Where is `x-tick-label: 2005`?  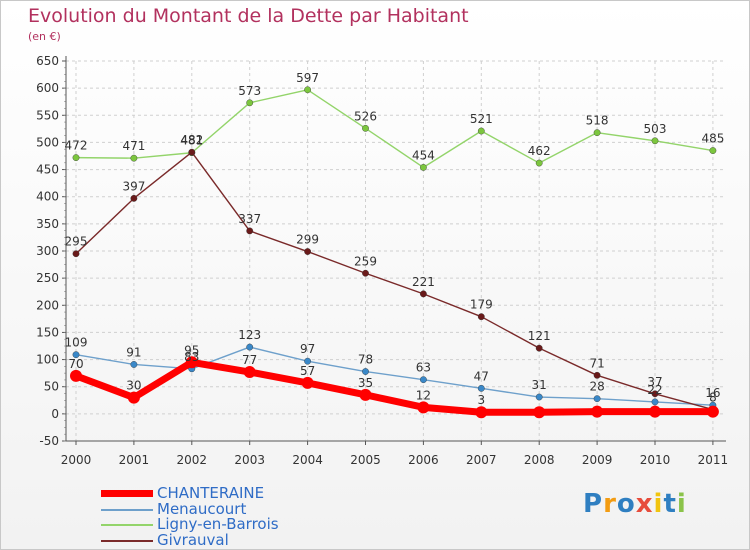 x-tick-label: 2005 is located at coordinates (365, 460).